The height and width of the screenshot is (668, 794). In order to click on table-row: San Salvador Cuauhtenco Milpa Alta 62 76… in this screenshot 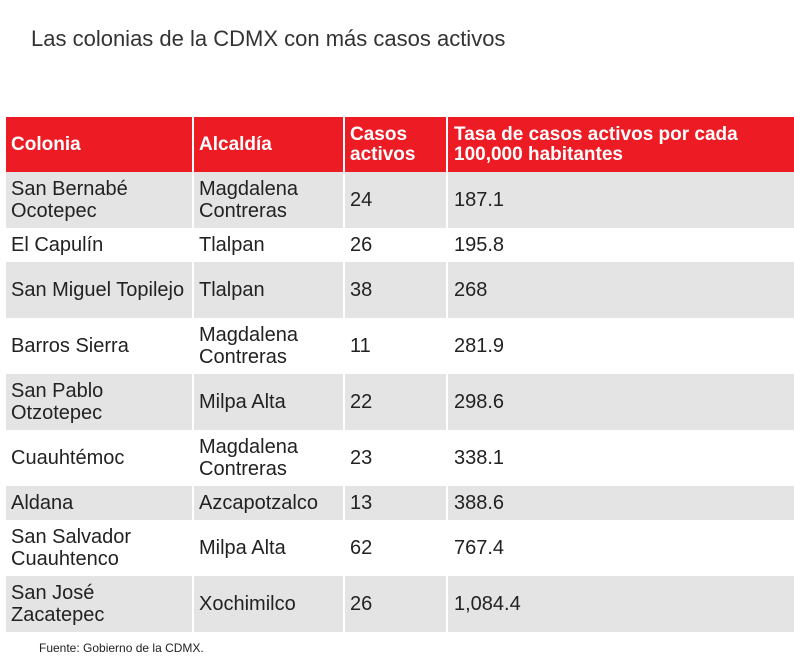, I will do `click(400, 548)`.